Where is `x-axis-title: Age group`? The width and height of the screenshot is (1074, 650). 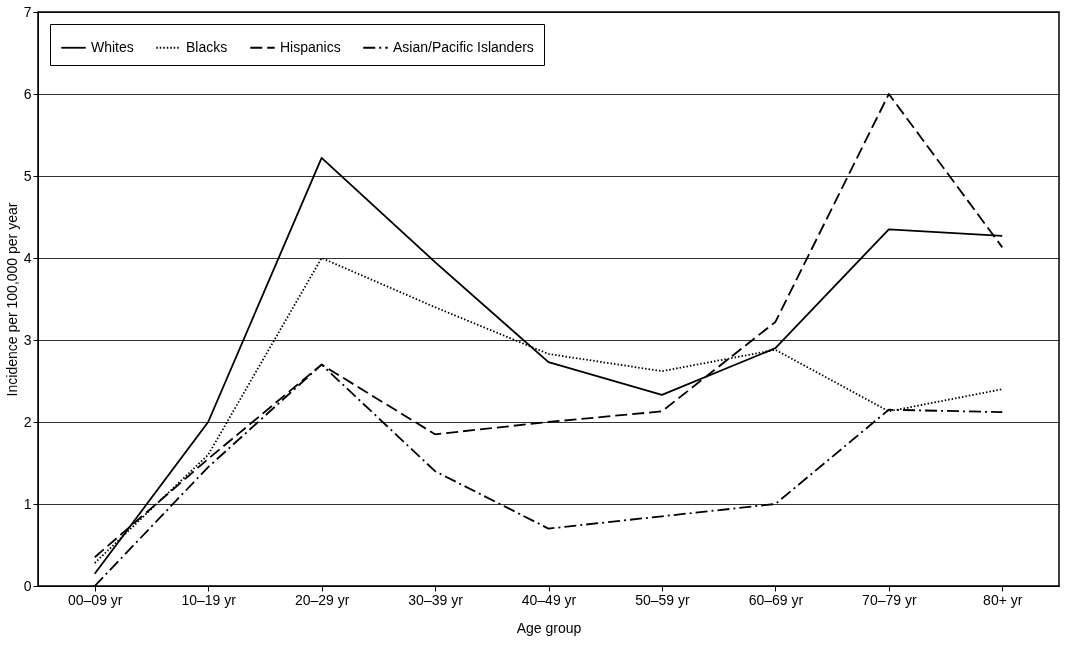 x-axis-title: Age group is located at coordinates (549, 627).